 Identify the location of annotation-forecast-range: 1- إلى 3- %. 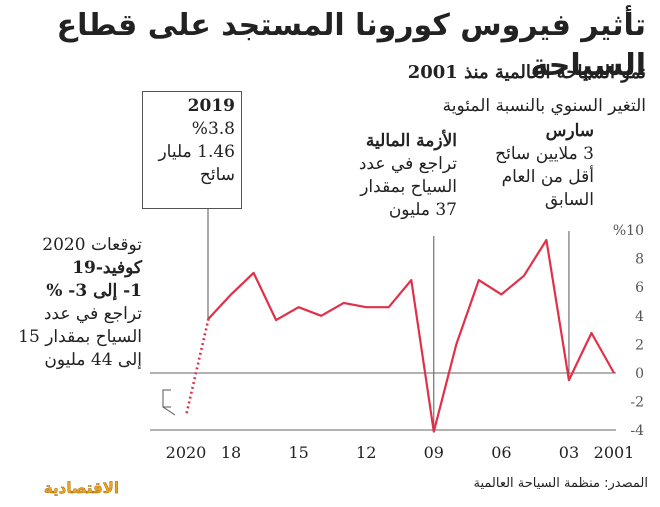
(94, 291).